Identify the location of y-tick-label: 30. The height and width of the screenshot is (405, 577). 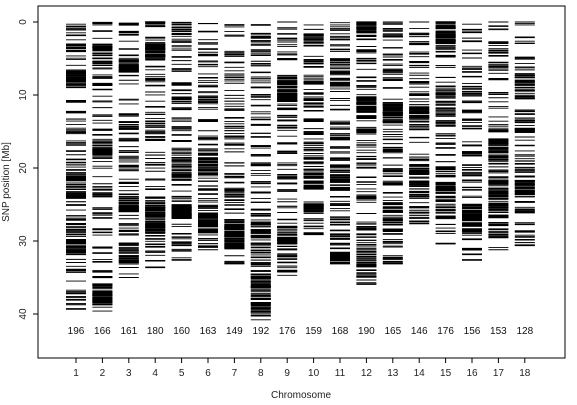
(23, 241).